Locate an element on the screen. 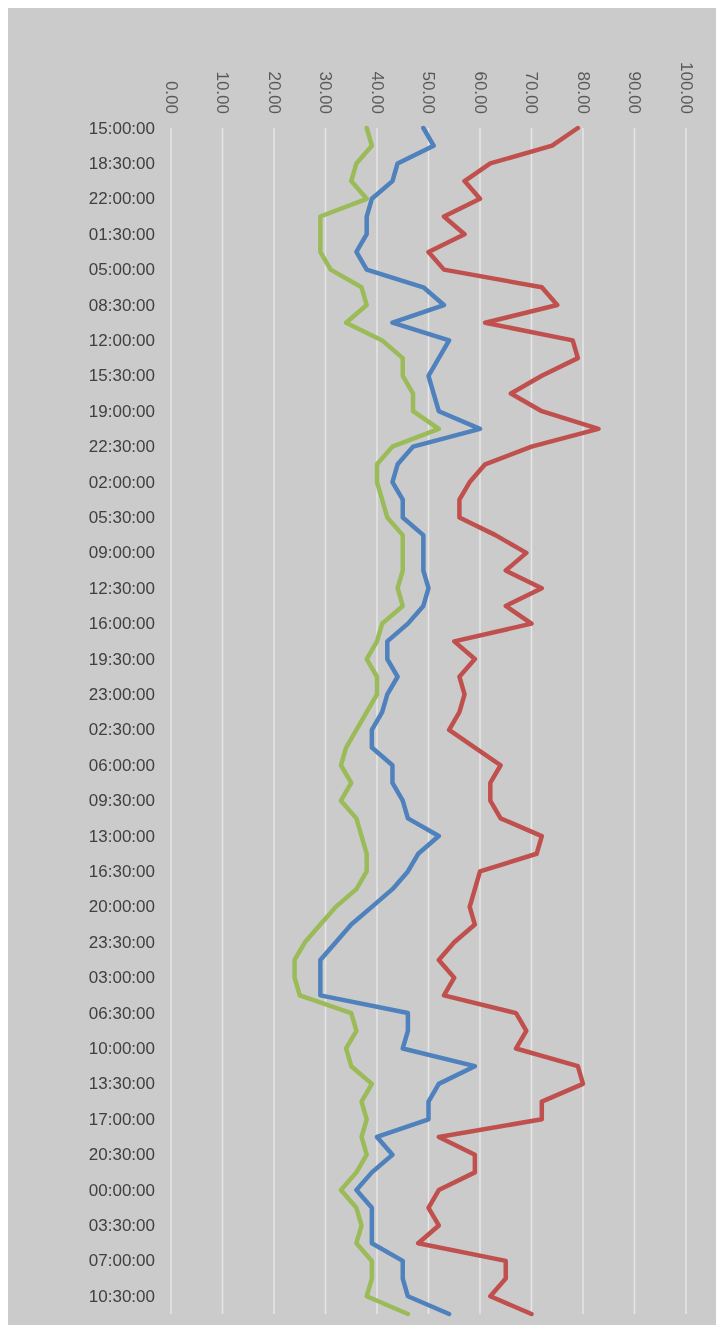  y-tick-label: 23:00:00 is located at coordinates (121, 694).